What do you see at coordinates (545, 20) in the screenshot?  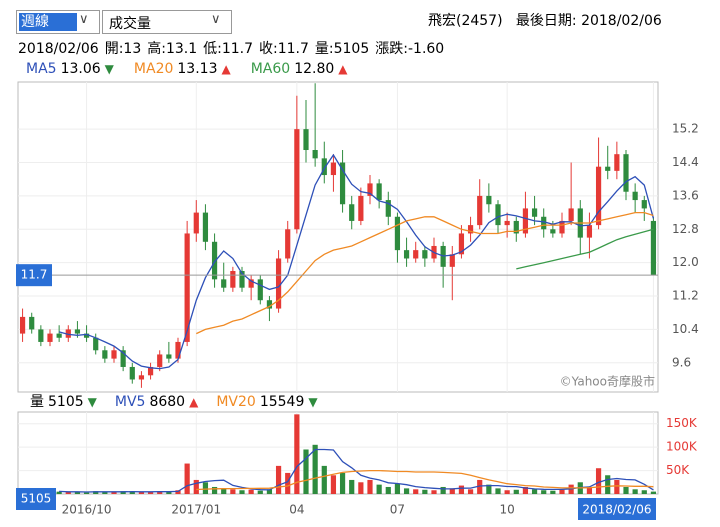 I see `header: 飛宏(2457) 最後日期: 2018/02/06` at bounding box center [545, 20].